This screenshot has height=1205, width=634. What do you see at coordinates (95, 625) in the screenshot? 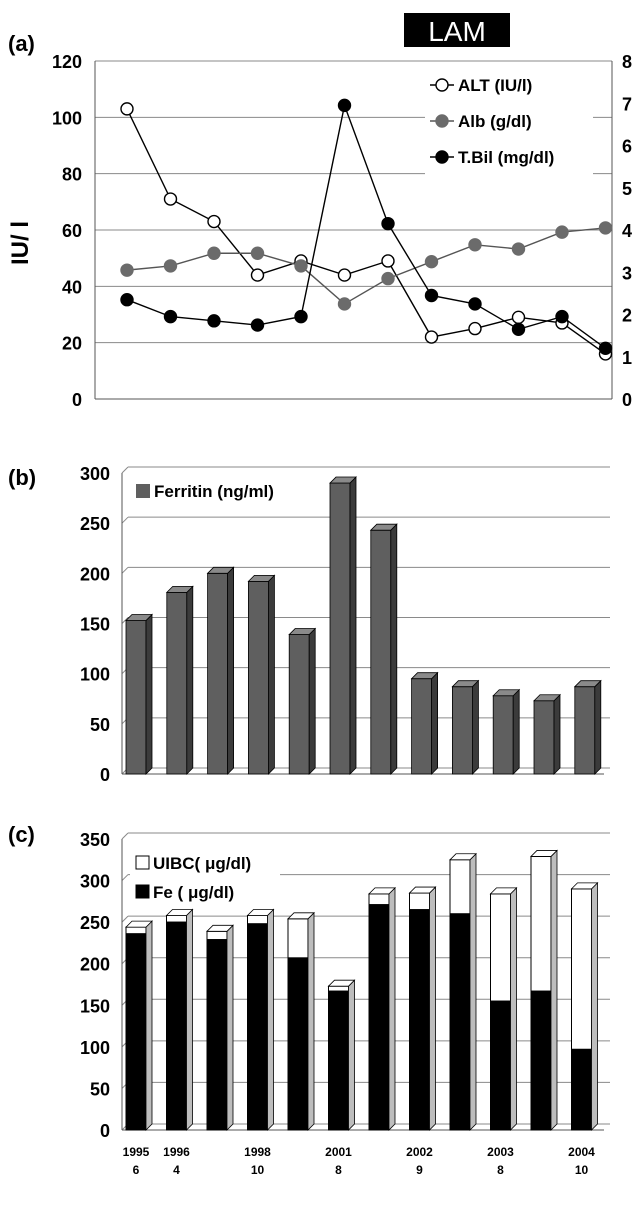
I see `panel-b-tick-label: 150` at bounding box center [95, 625].